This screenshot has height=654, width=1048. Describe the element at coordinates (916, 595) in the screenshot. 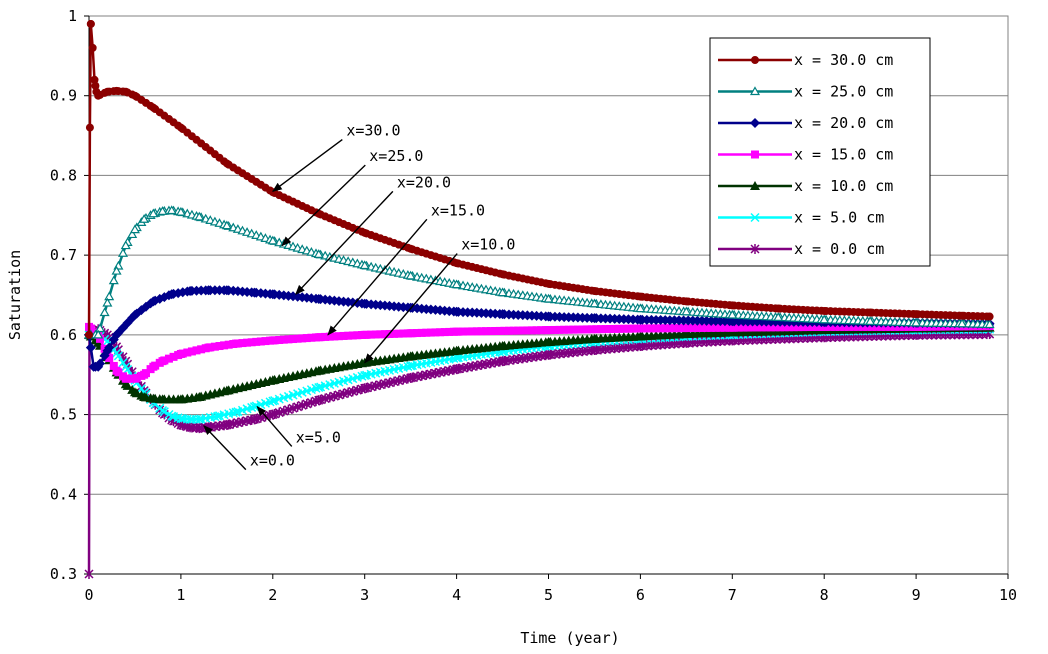

I see `x-tick-label: 9` at that location.